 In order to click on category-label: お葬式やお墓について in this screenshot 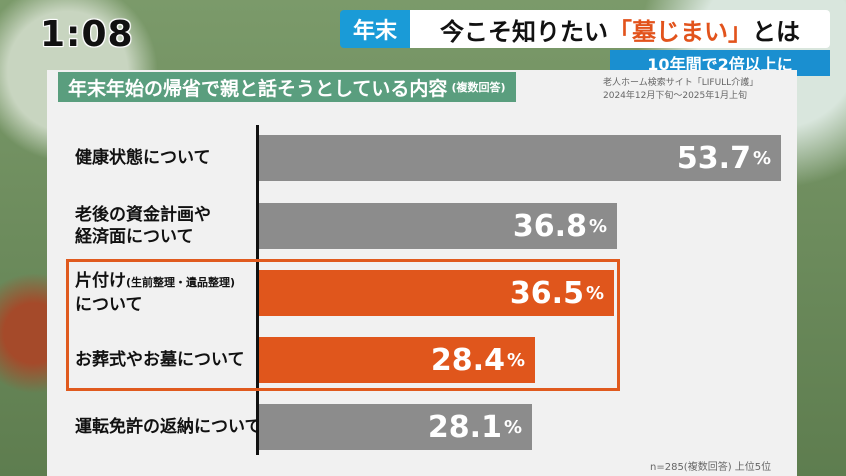, I will do `click(160, 360)`.